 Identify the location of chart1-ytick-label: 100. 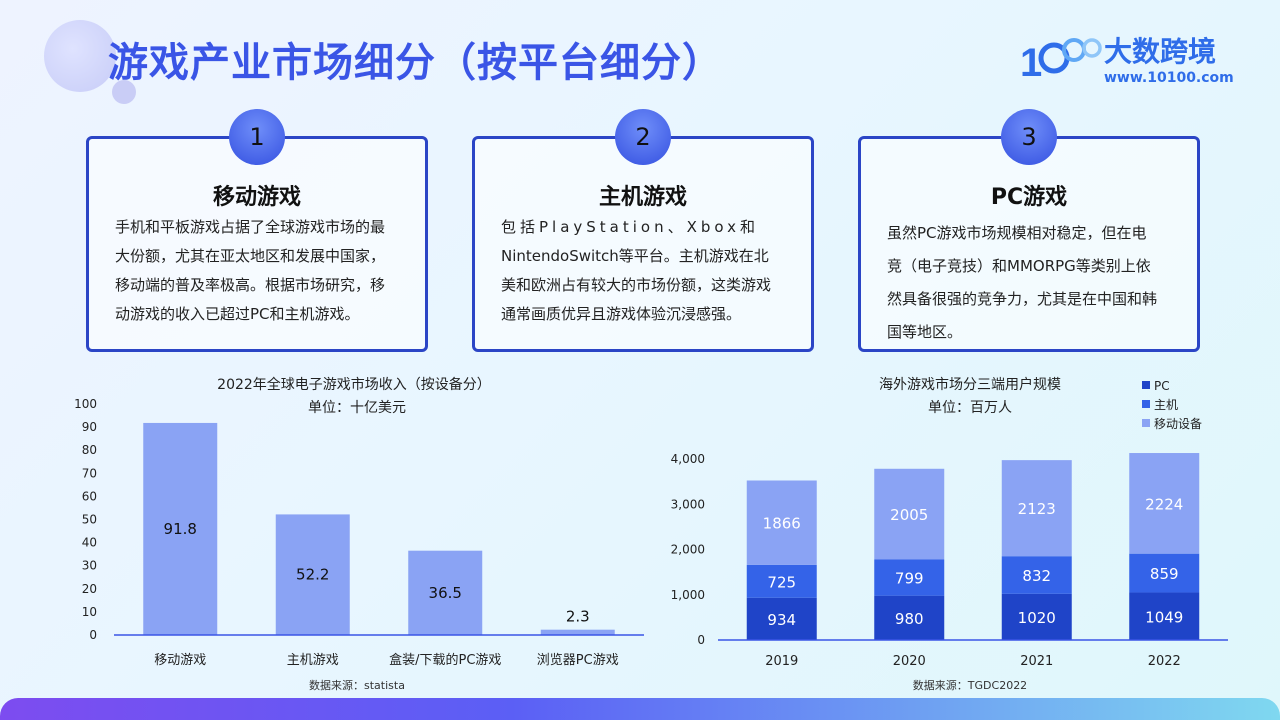
(85, 404).